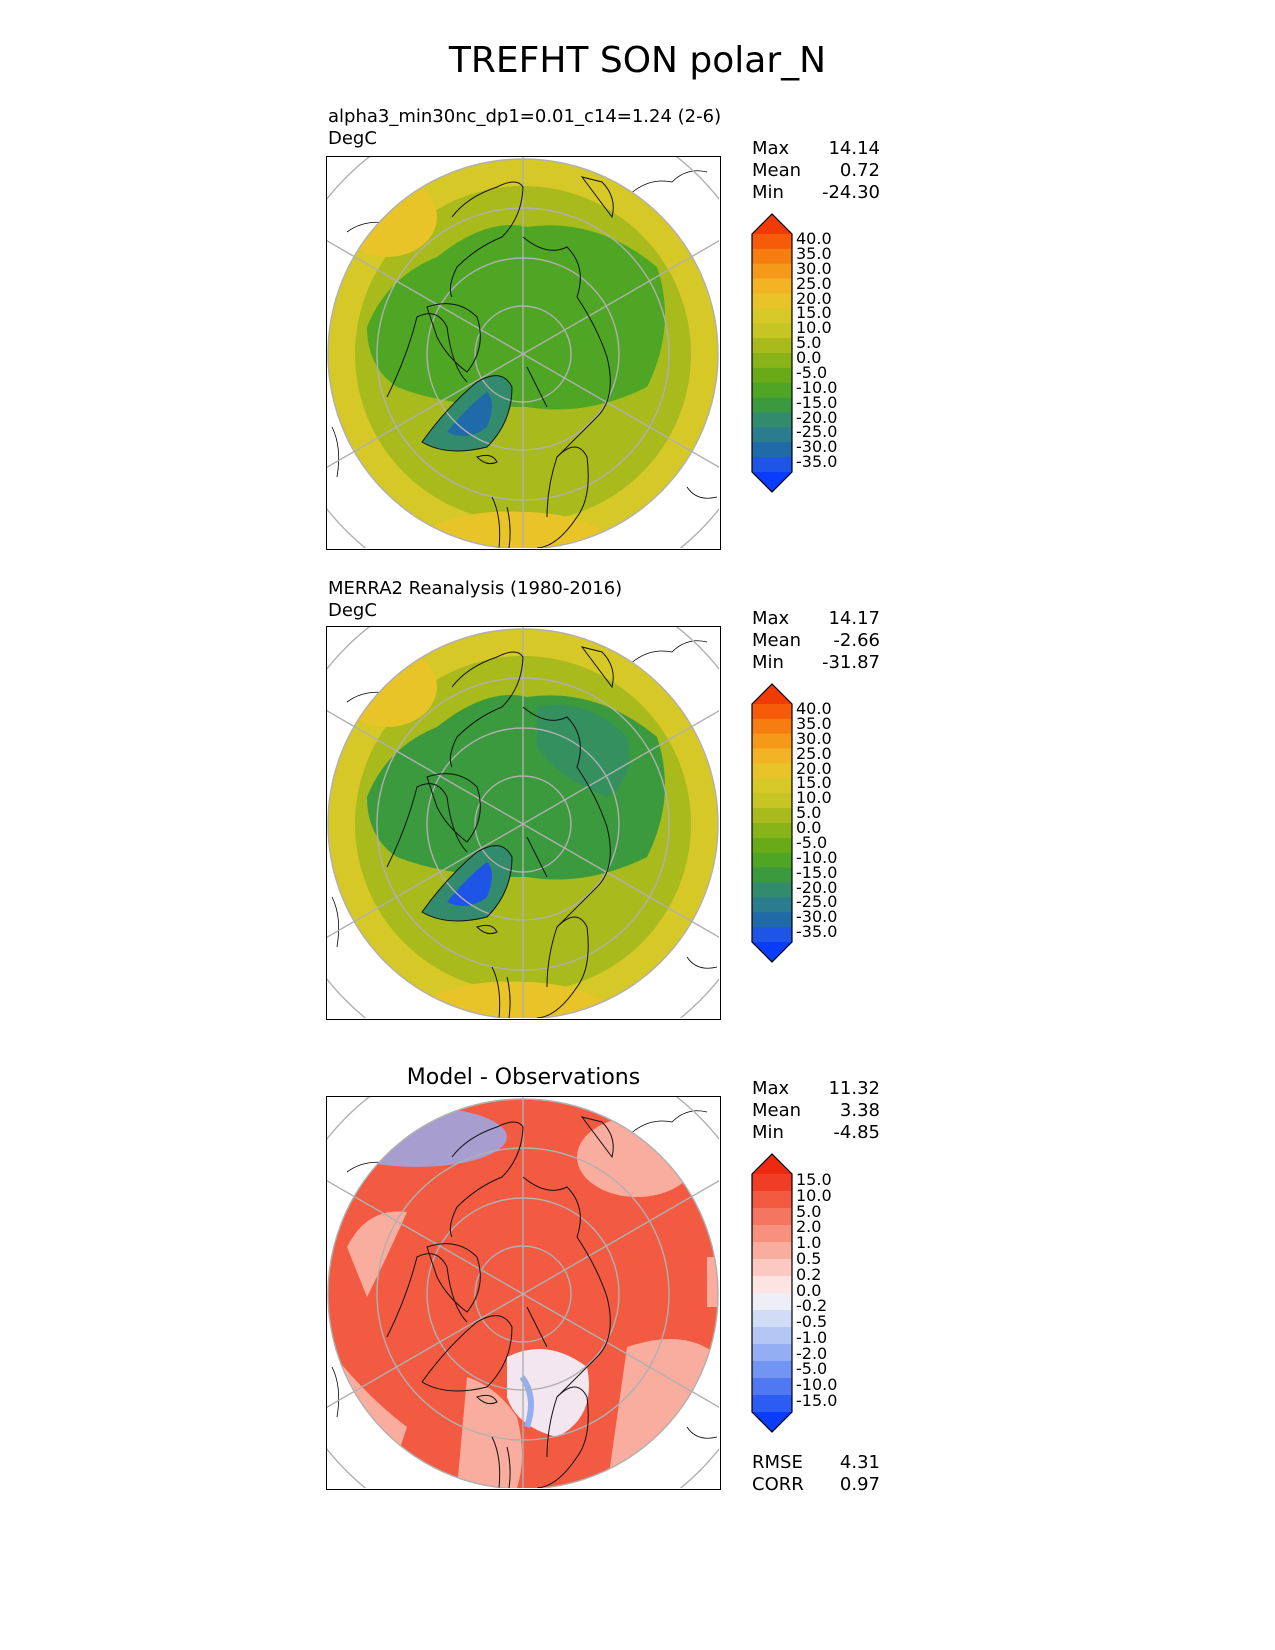 This screenshot has width=1275, height=1650. I want to click on stat-corr: CORR 0.97, so click(816, 1484).